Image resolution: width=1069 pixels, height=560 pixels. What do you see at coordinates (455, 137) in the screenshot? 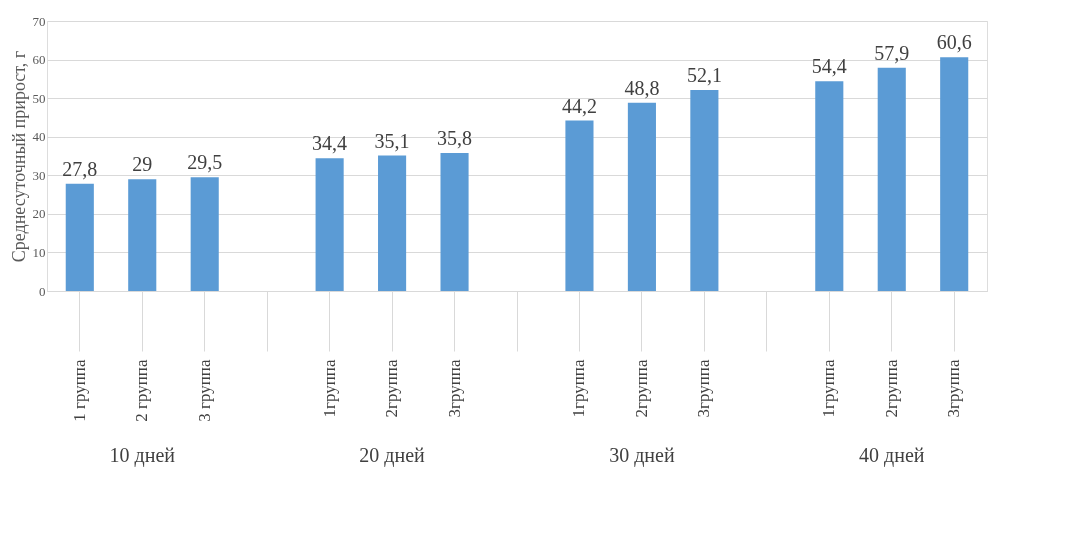
I see `data-label: 35,8` at bounding box center [455, 137].